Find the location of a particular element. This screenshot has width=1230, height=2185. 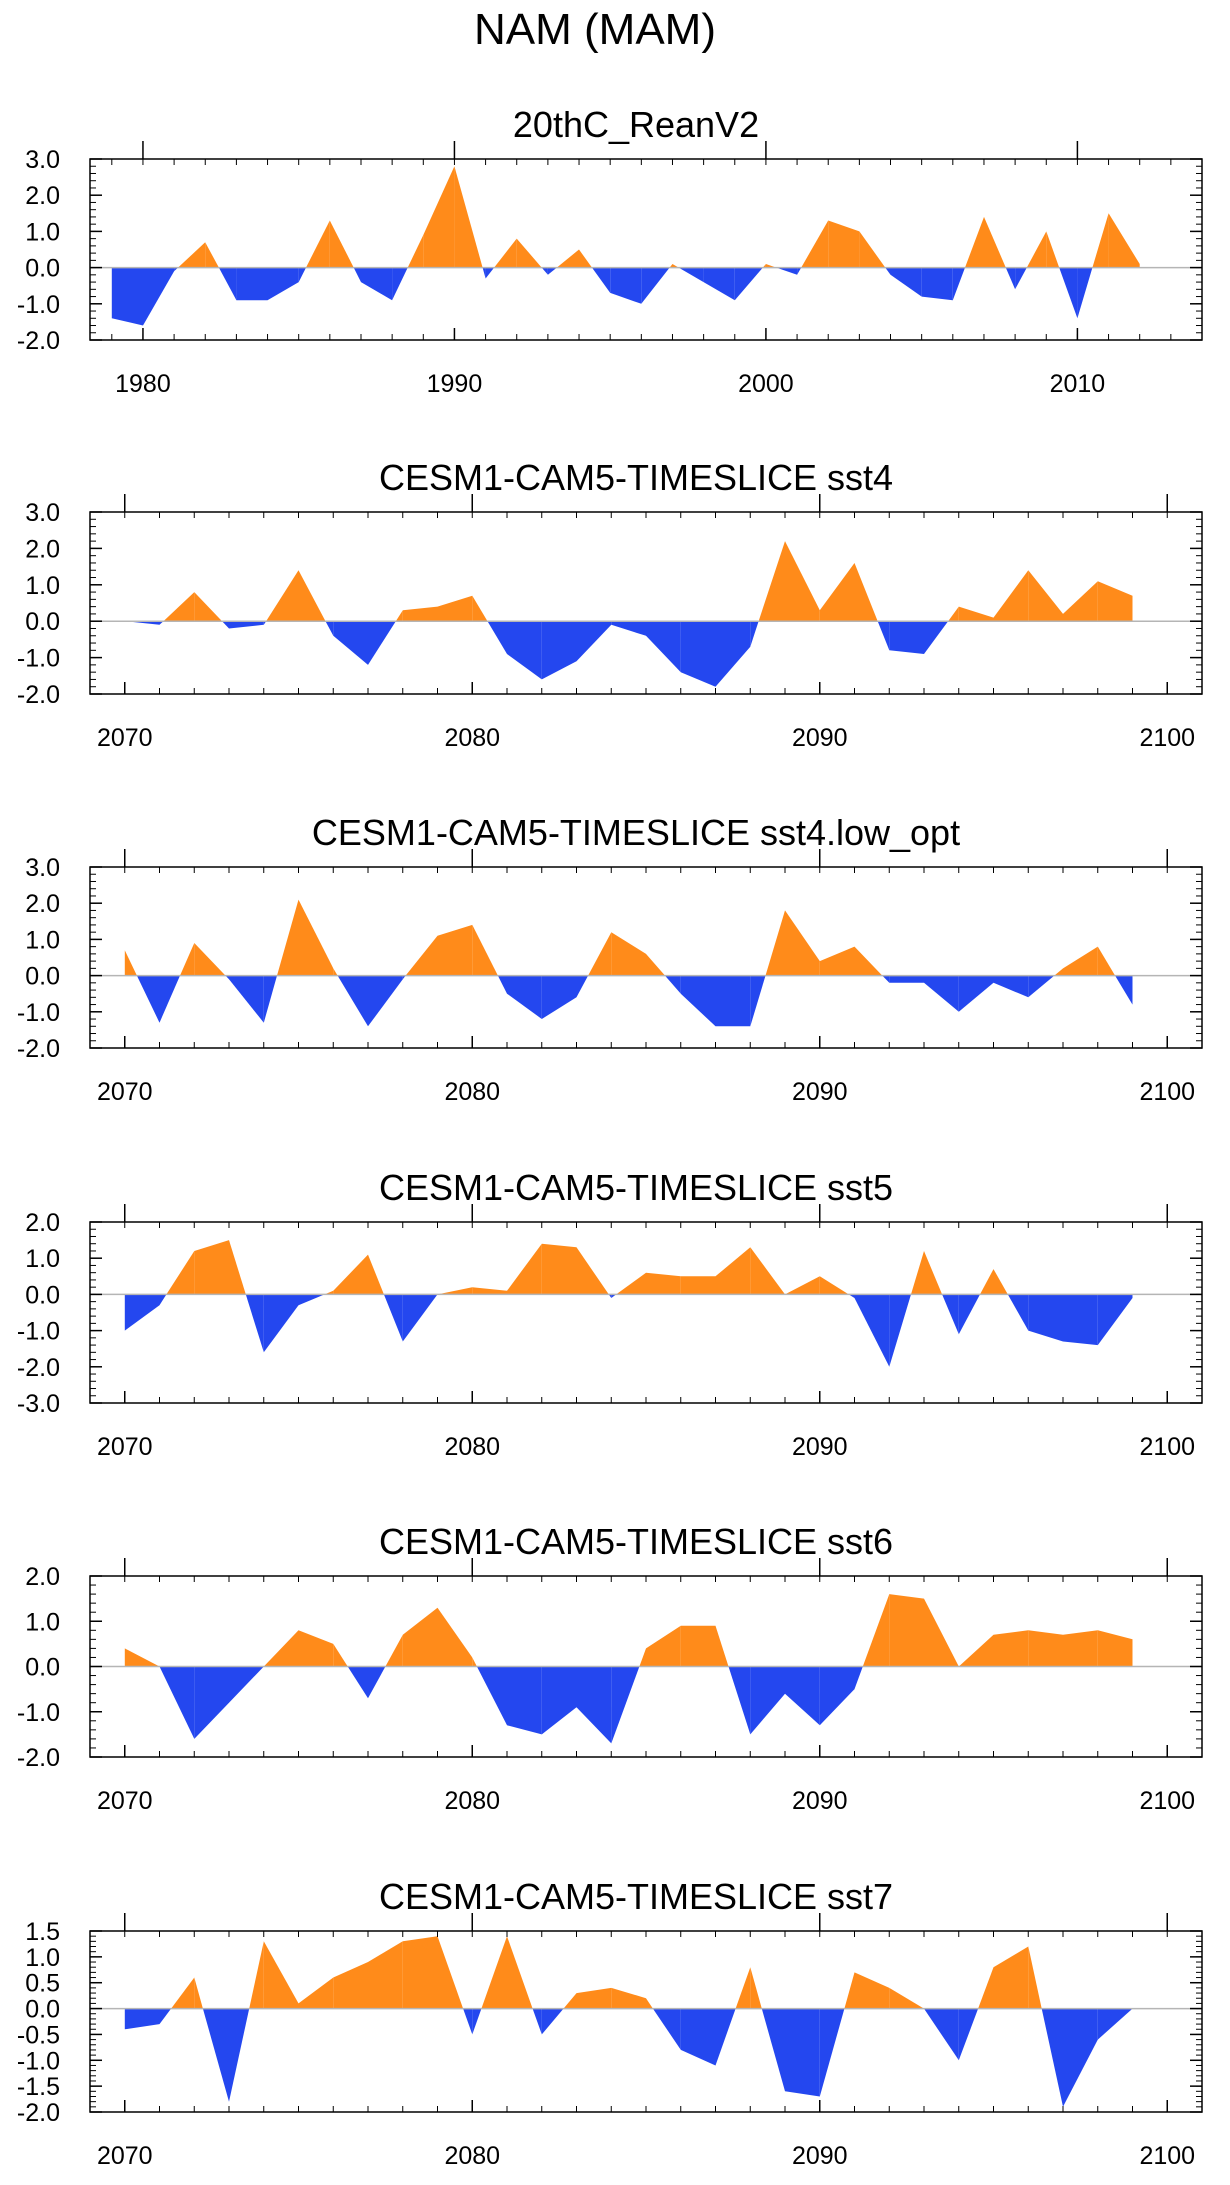

y-tick-label: -3.0 is located at coordinates (38, 1404).